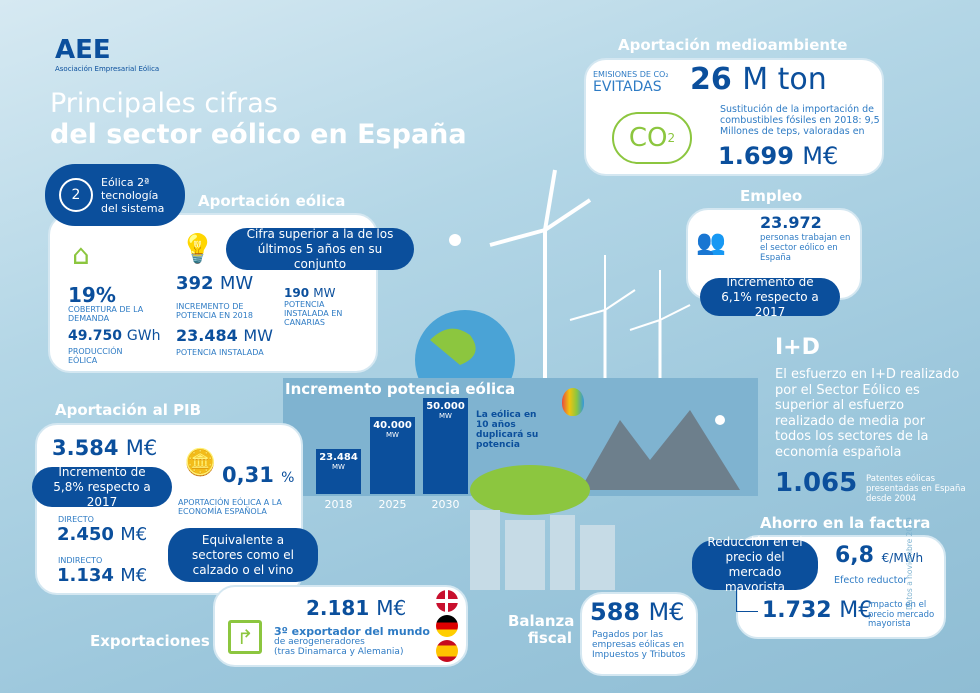  What do you see at coordinates (854, 555) in the screenshot?
I see `ahorro-value: 6,8` at bounding box center [854, 555].